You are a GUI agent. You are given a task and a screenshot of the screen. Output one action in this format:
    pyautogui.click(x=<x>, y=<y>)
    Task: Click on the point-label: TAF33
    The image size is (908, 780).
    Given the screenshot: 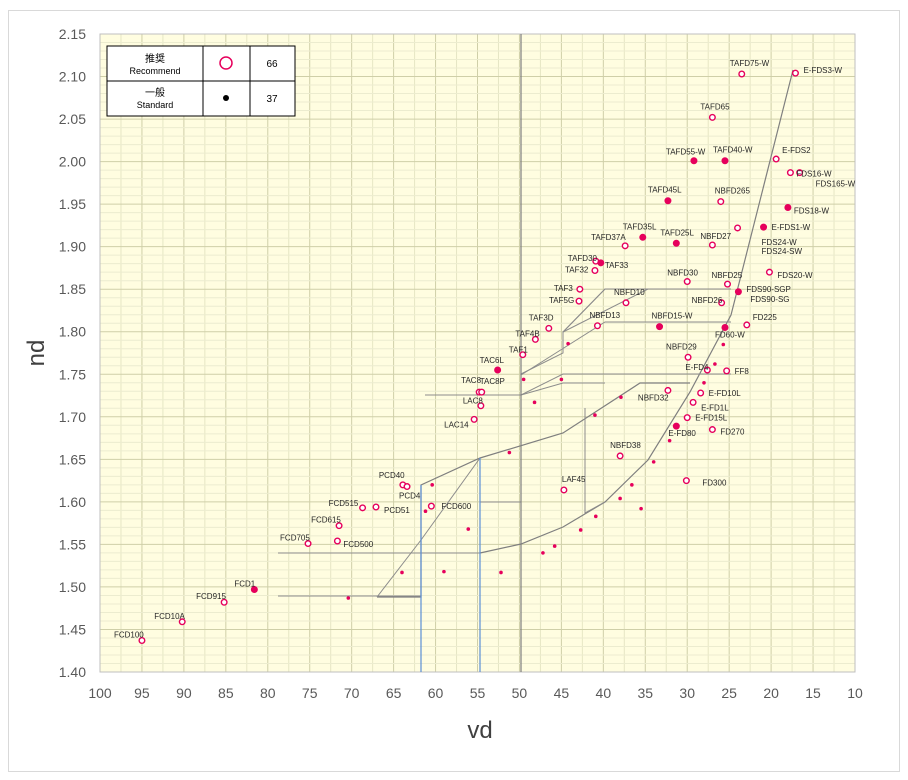 What is the action you would take?
    pyautogui.click(x=617, y=265)
    